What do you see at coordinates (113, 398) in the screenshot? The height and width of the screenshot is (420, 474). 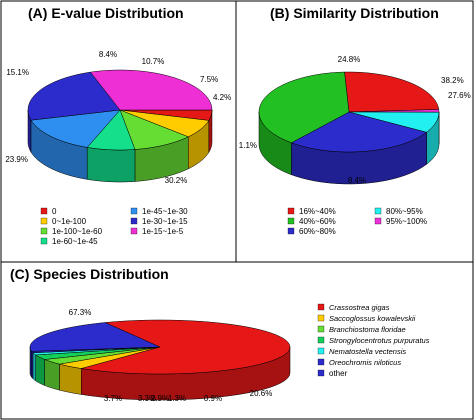 I see `chart-c-value-label-2: 3.7%` at bounding box center [113, 398].